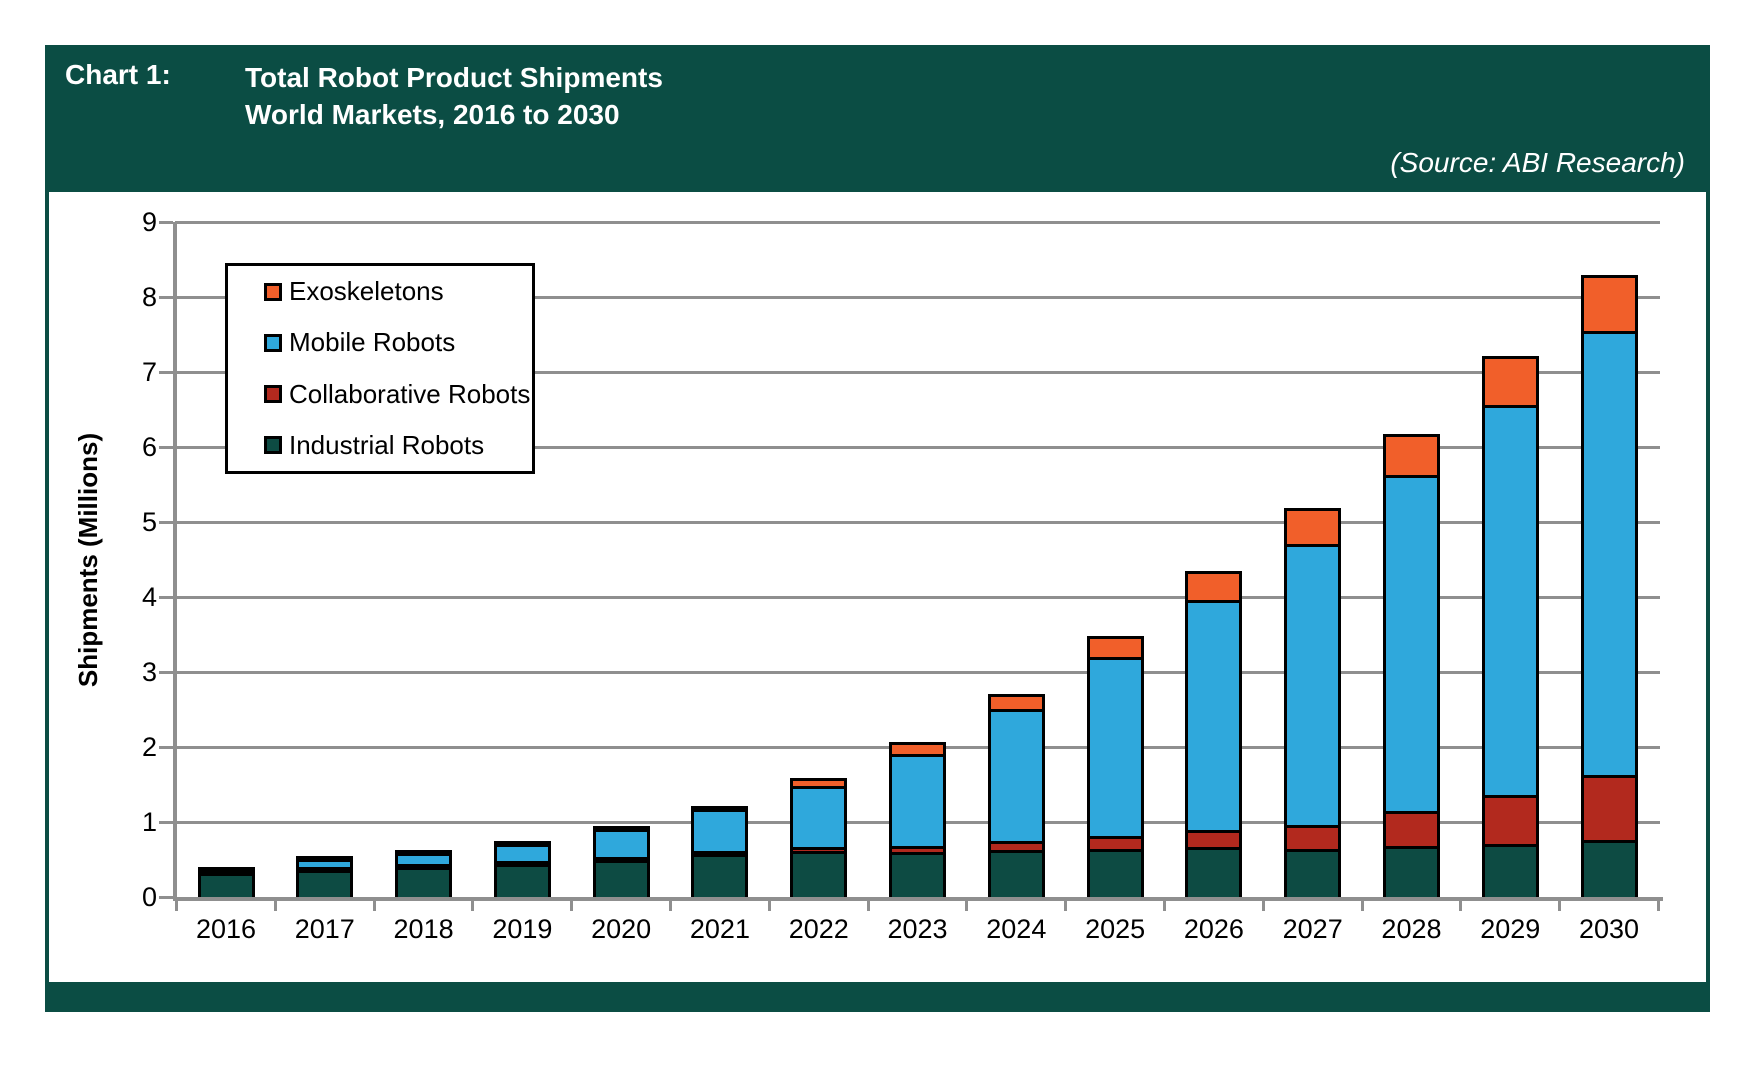 The image size is (1759, 1072). What do you see at coordinates (273, 394) in the screenshot?
I see `legend-swatch-collaborative-robots` at bounding box center [273, 394].